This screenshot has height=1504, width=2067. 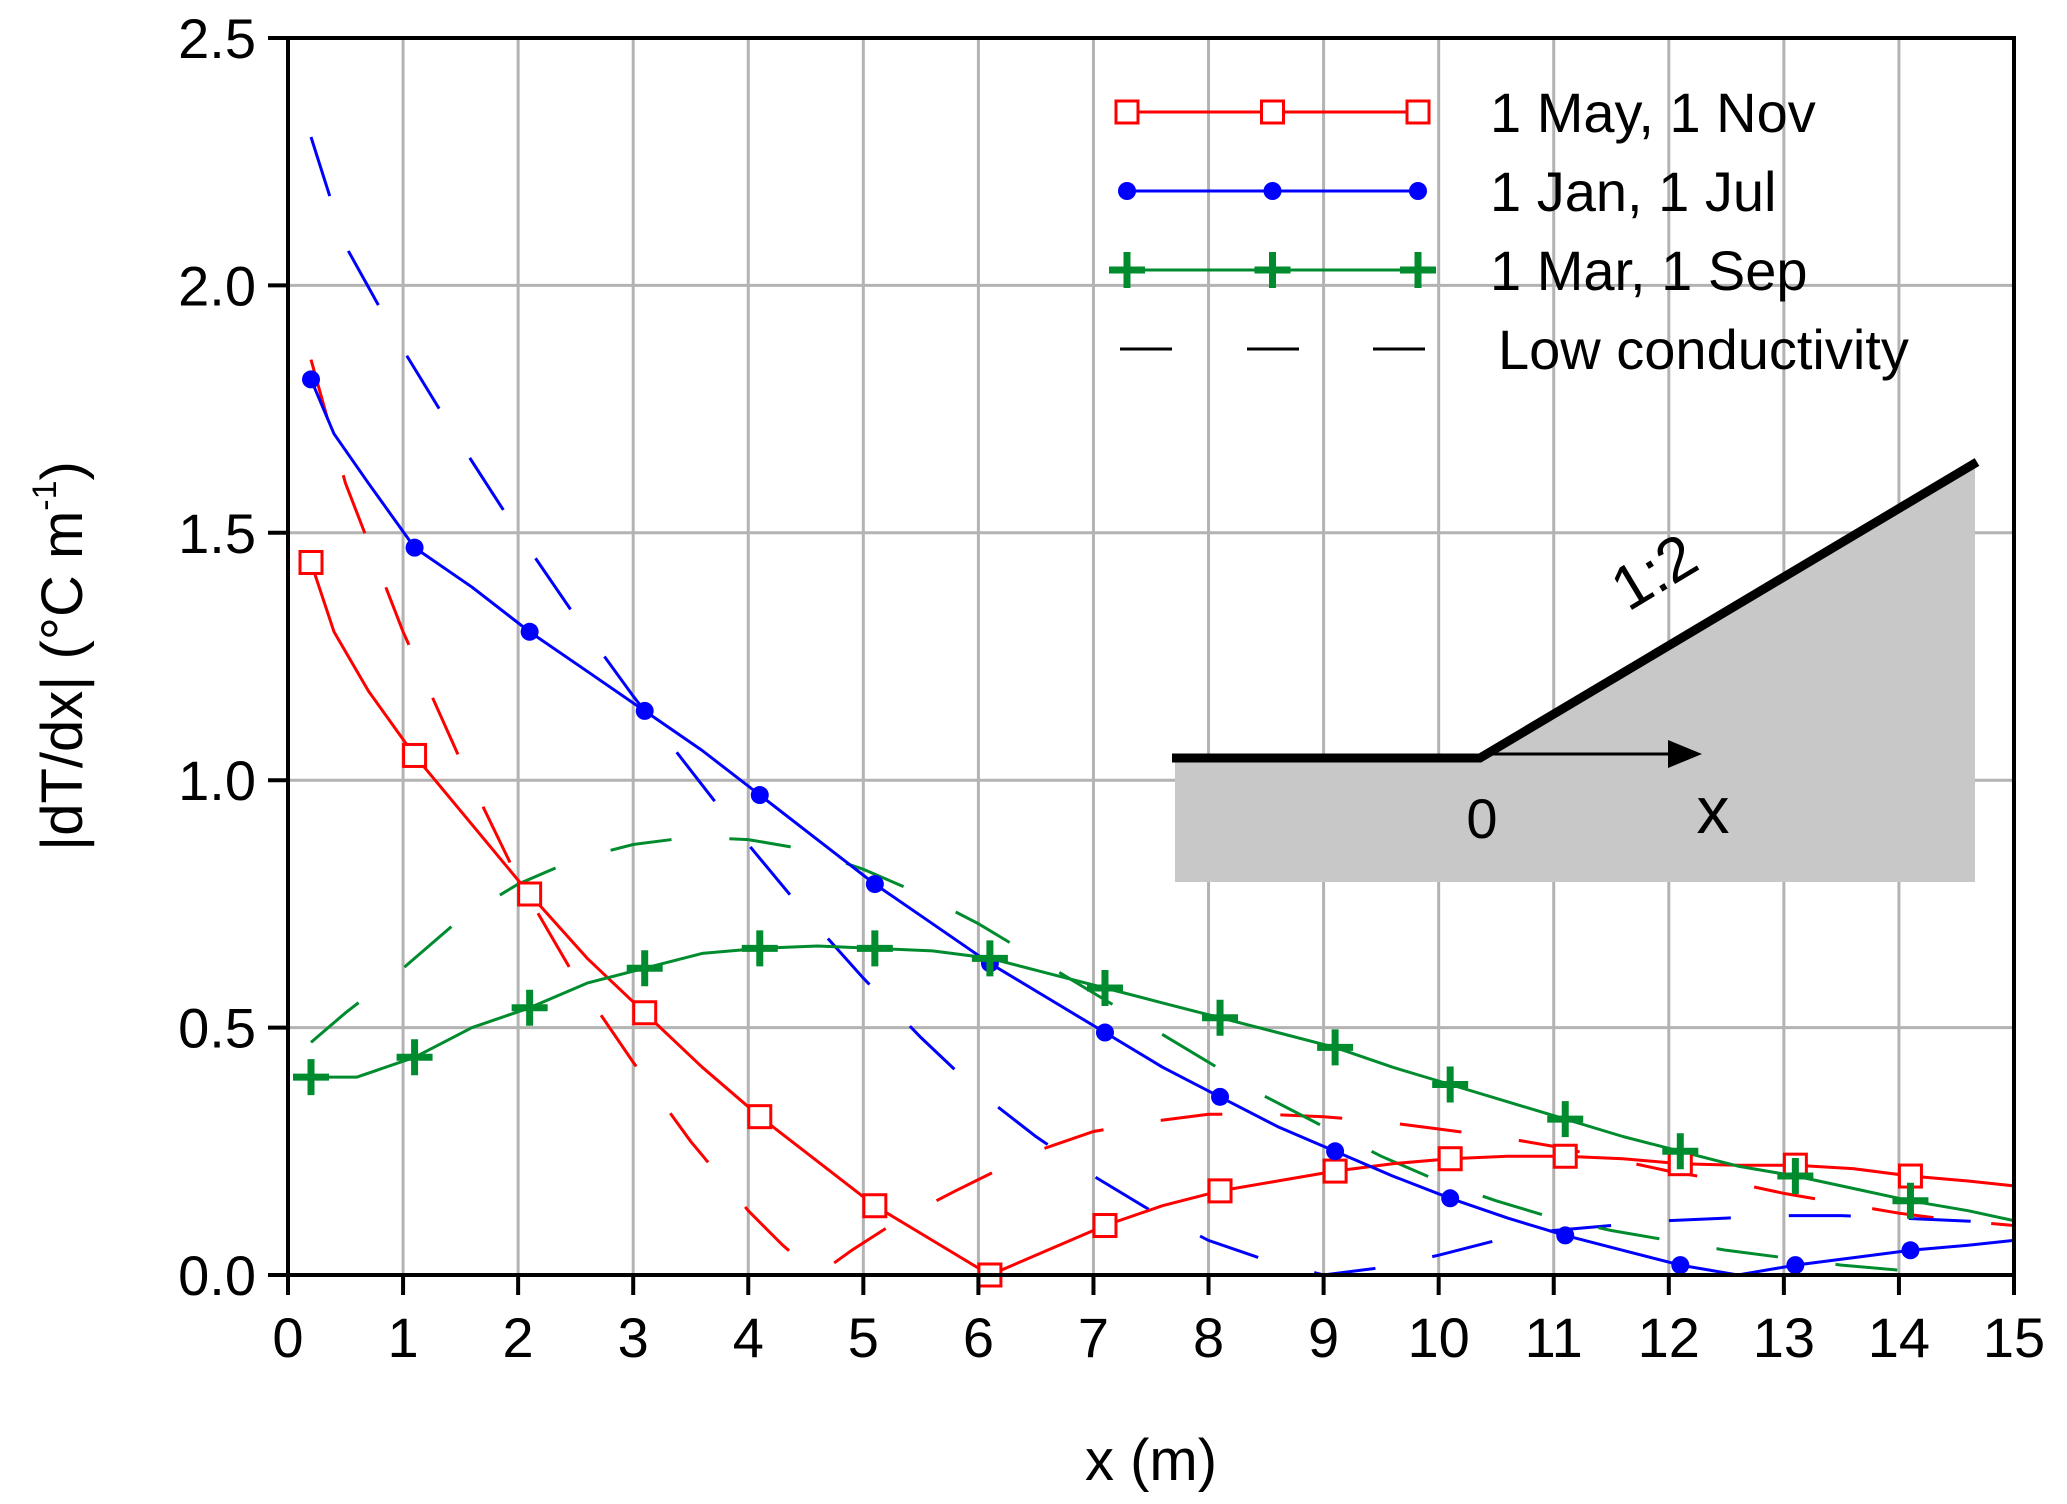 What do you see at coordinates (748, 1337) in the screenshot?
I see `x-tick-label: 4` at bounding box center [748, 1337].